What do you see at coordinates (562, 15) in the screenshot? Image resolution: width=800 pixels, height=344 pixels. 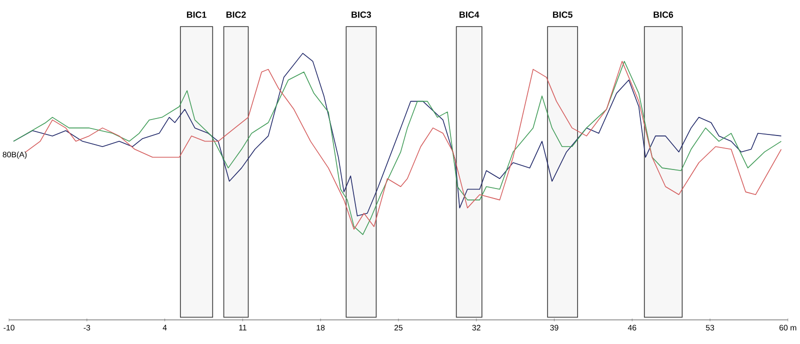 I see `band-label: BIC5` at bounding box center [562, 15].